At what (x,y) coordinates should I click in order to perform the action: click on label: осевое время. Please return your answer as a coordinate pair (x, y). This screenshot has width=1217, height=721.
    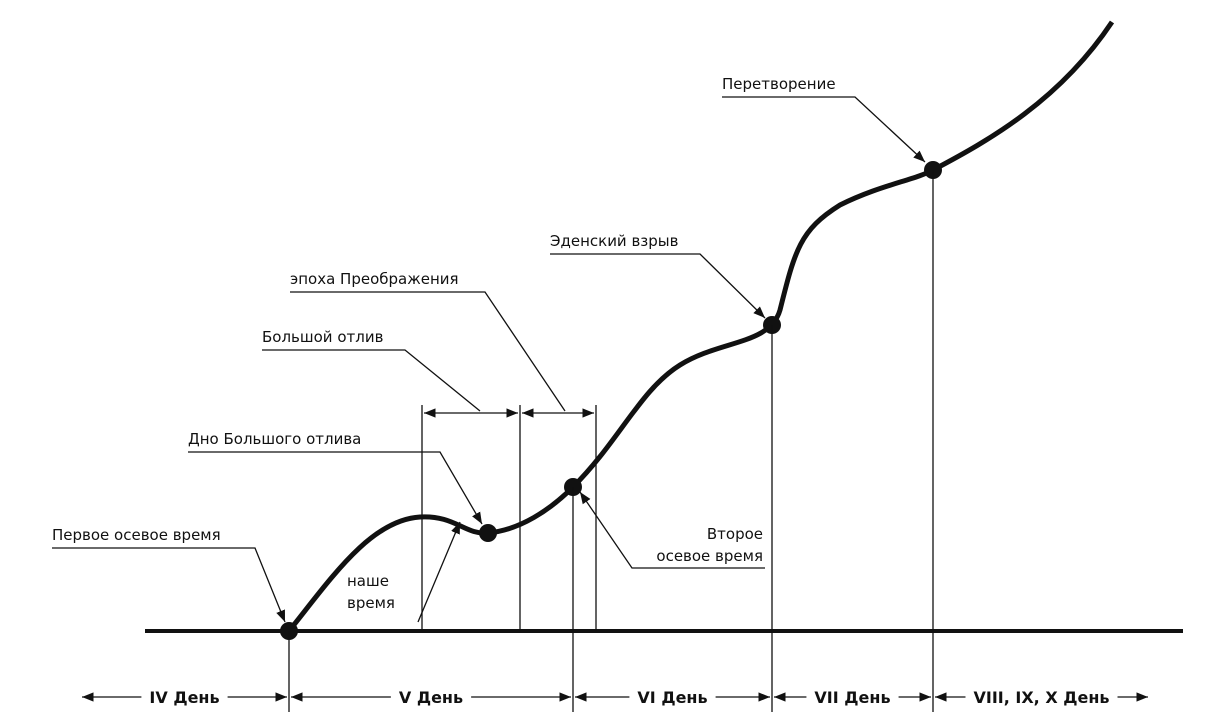
    Looking at the image, I should click on (709, 556).